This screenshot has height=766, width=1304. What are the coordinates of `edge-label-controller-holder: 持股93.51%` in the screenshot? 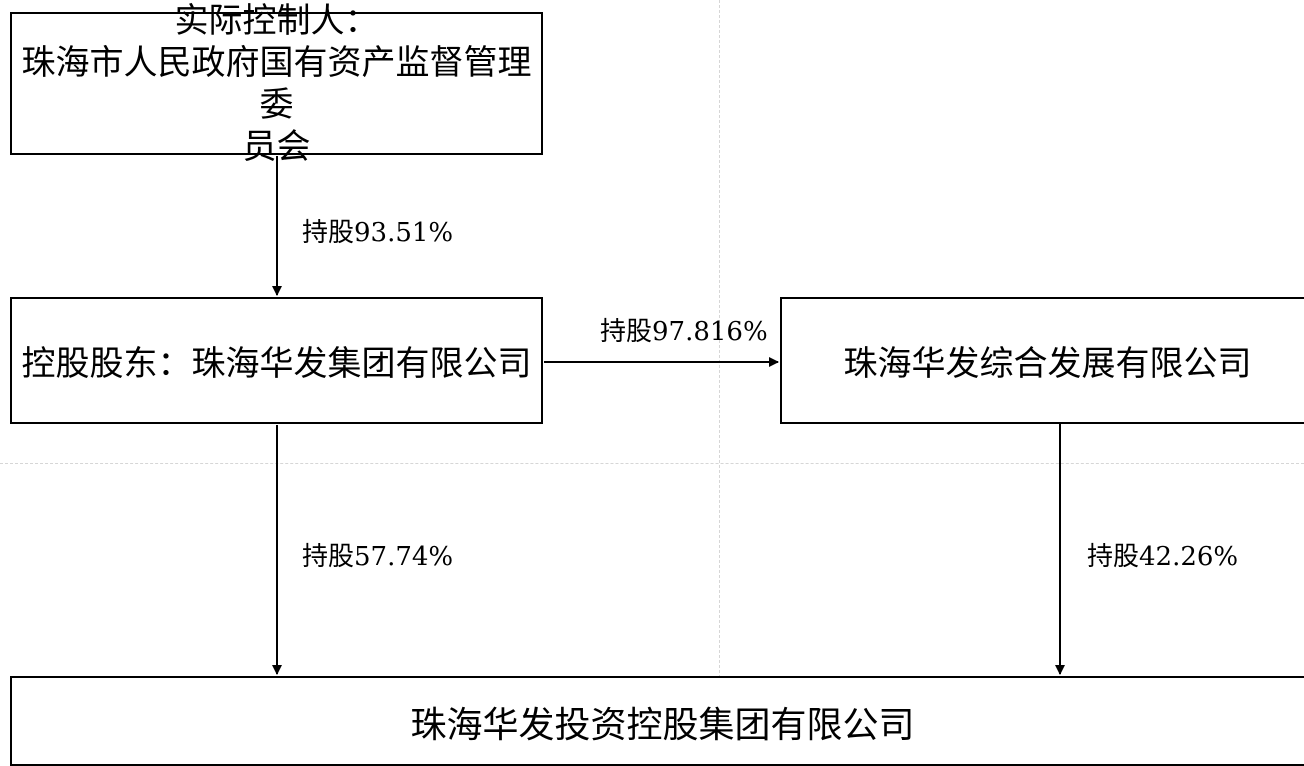 It's located at (378, 233).